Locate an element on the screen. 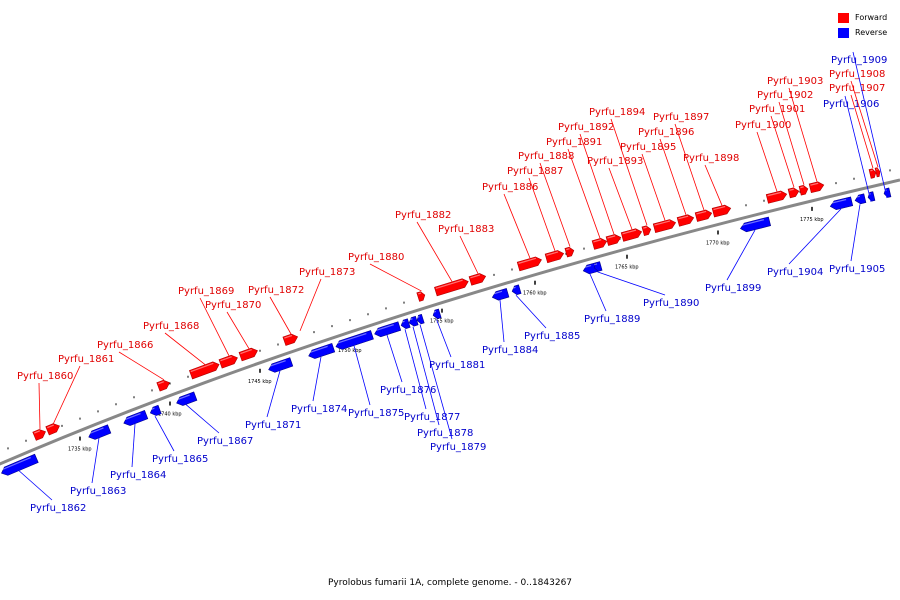 This screenshot has height=600, width=900. gene-label: Pyrfu_1892 is located at coordinates (586, 127).